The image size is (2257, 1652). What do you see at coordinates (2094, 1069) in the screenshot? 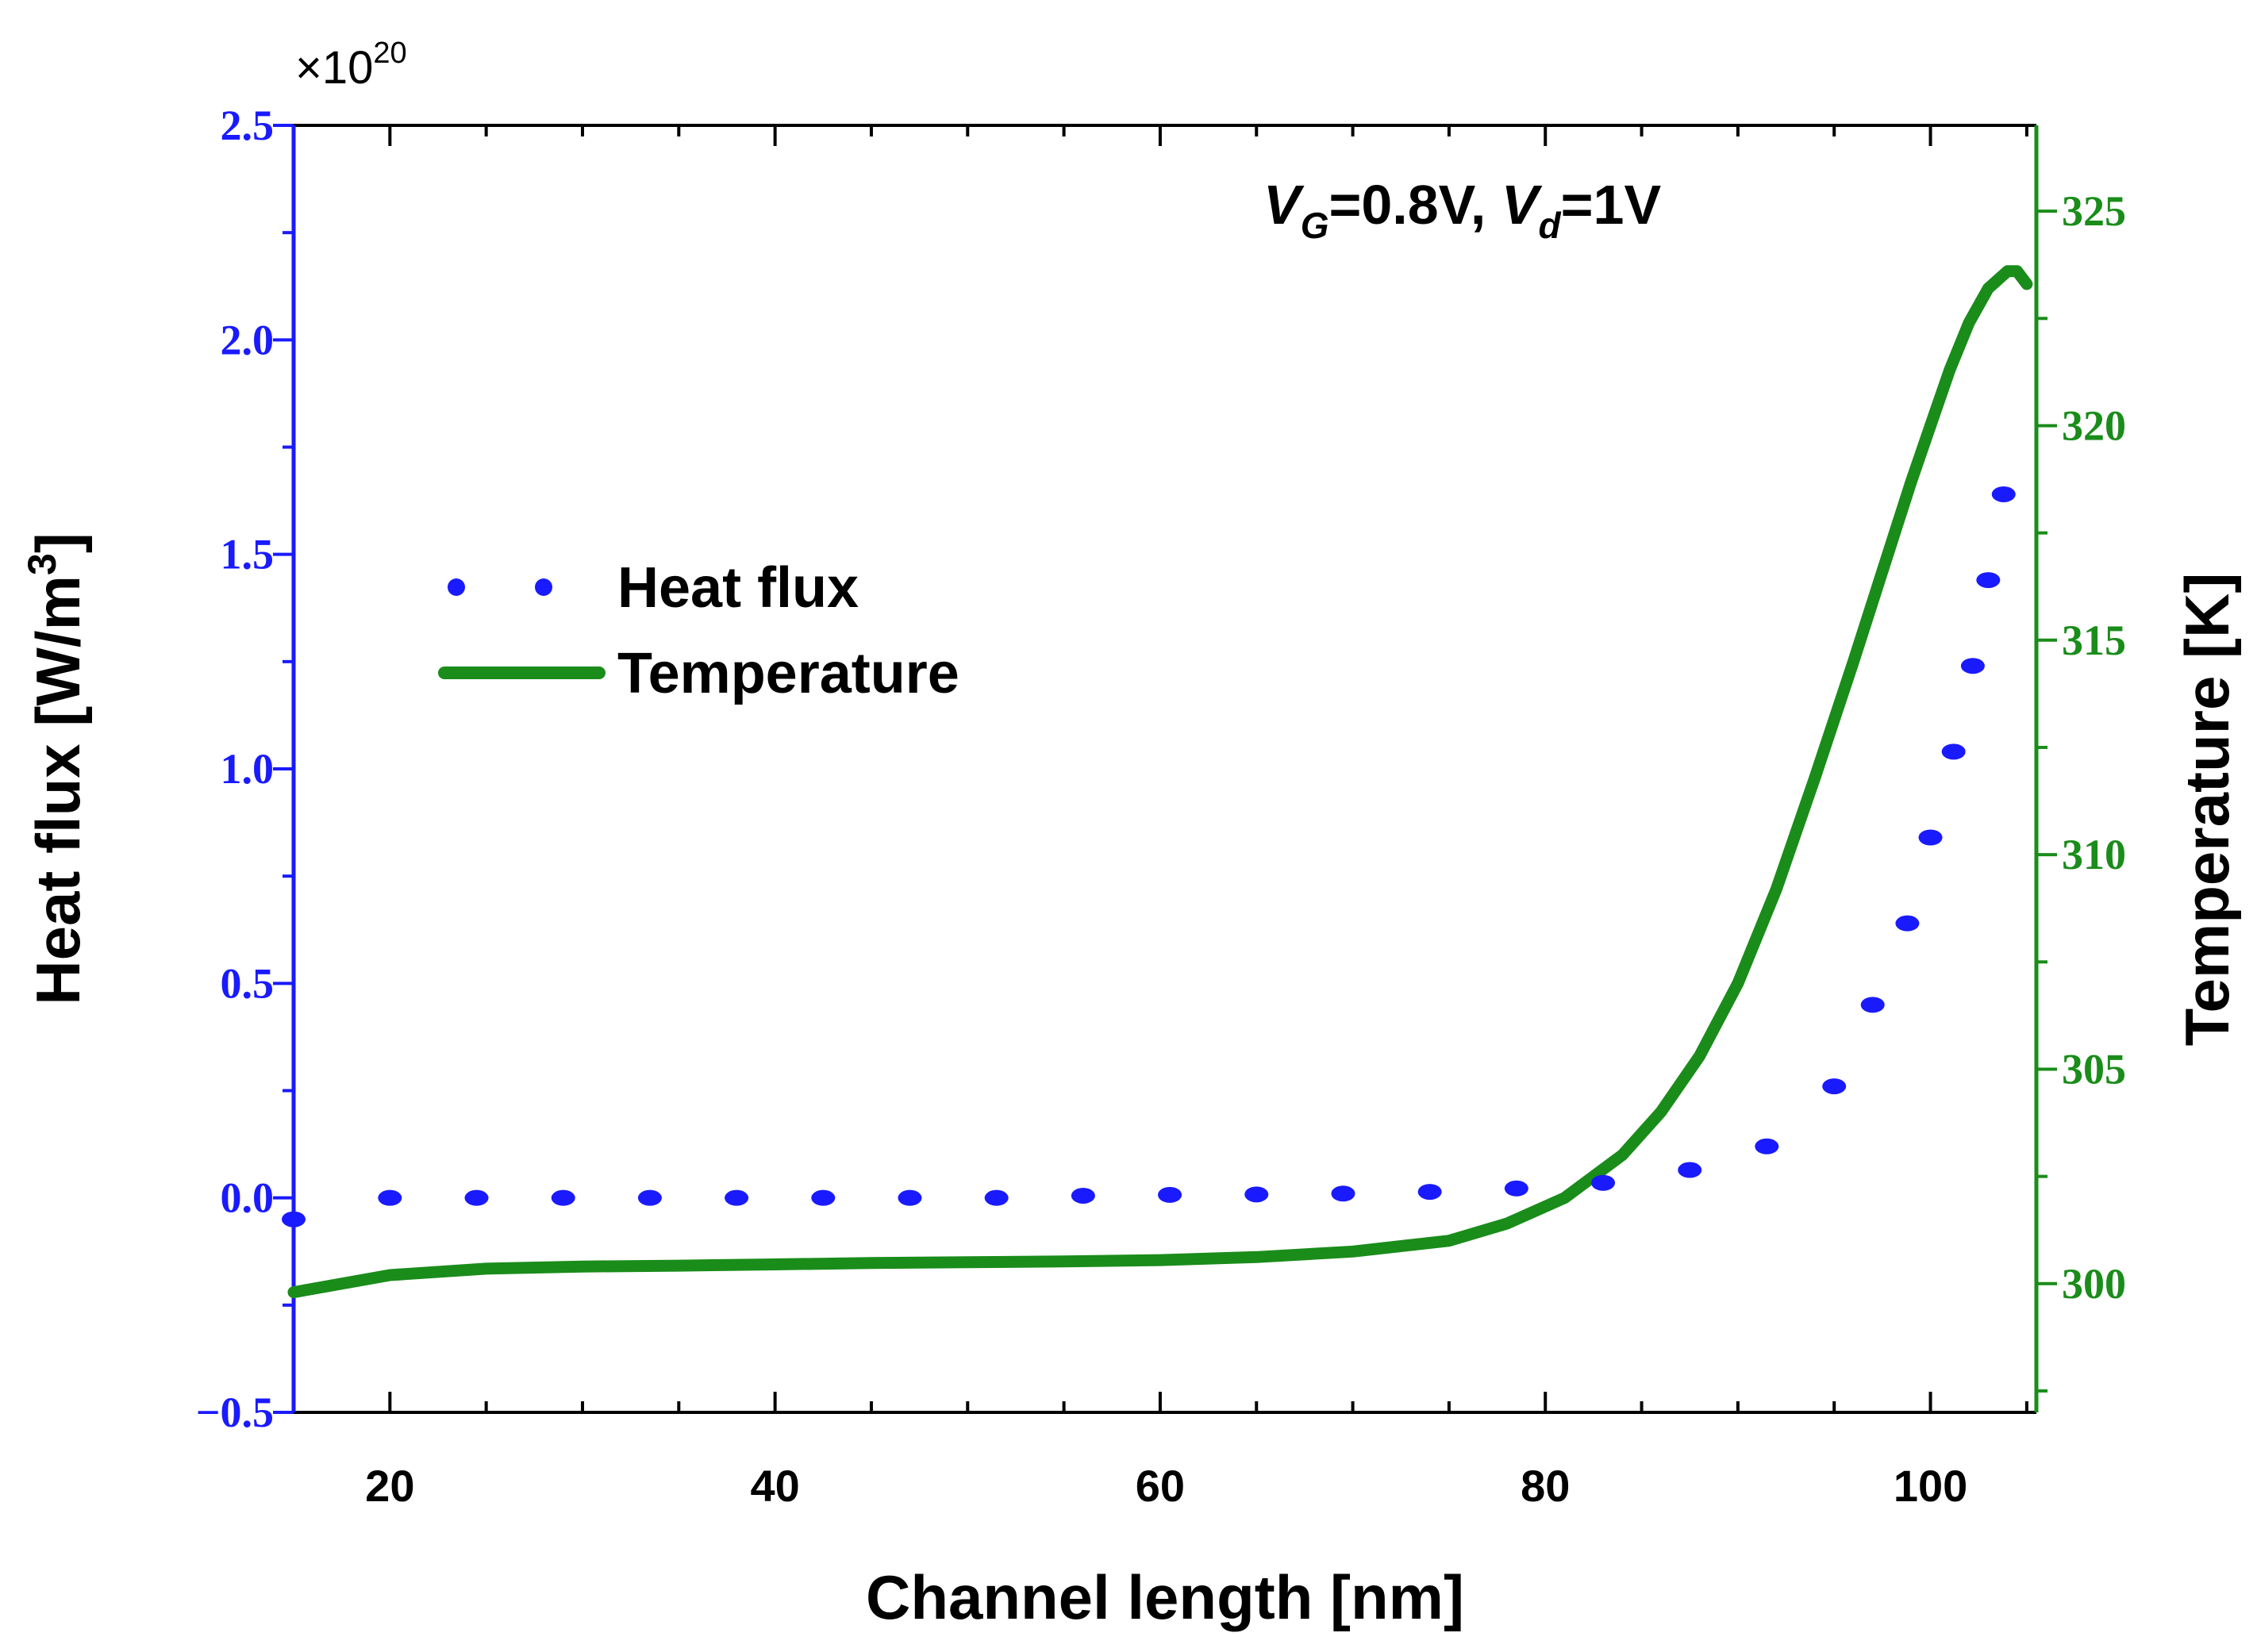
I see `y-right-tick-label: 305` at bounding box center [2094, 1069].